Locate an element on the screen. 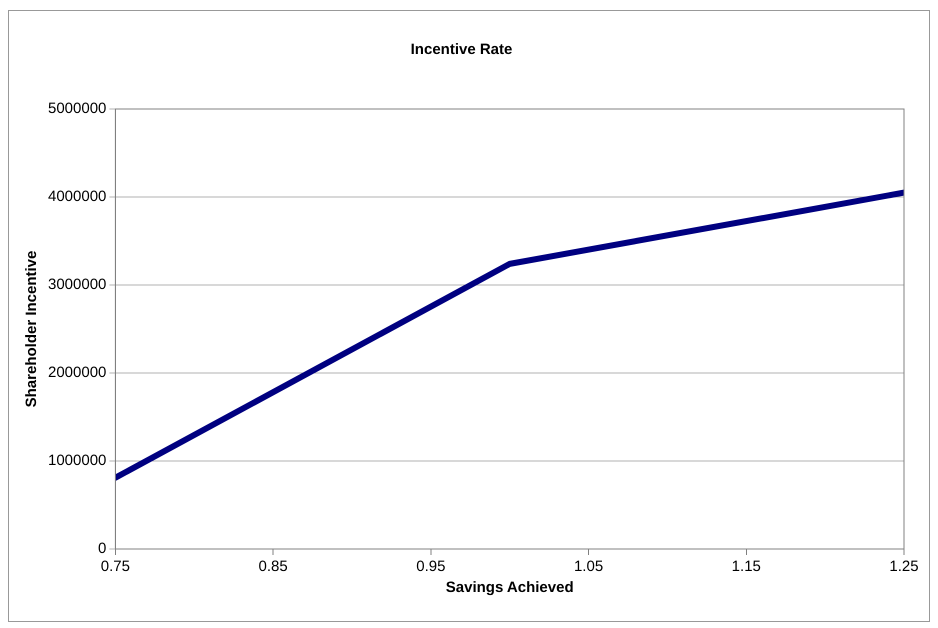 This screenshot has width=938, height=628. y-tick-label: 1000000 is located at coordinates (77, 461).